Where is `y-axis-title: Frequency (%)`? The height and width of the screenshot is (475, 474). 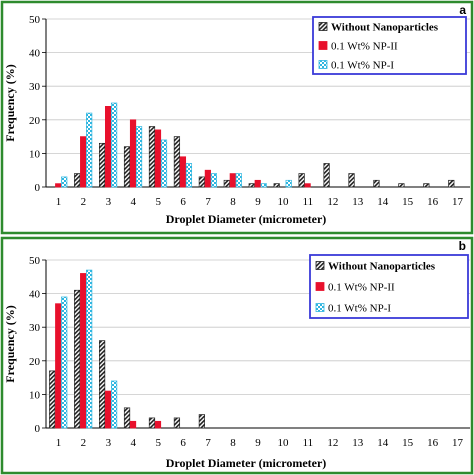
y-axis-title: Frequency (%) is located at coordinates (10, 343).